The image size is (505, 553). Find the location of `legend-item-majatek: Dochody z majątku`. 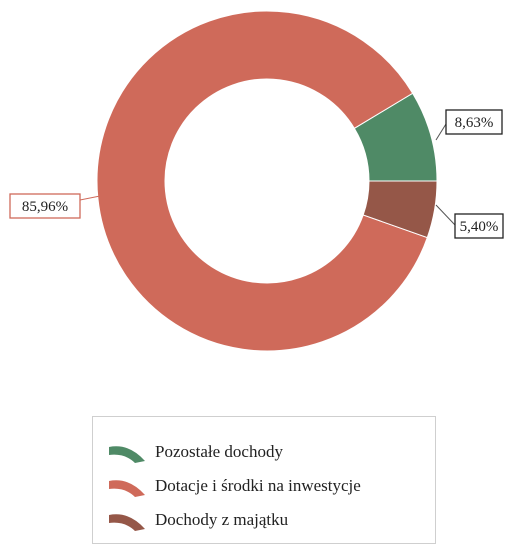

legend-item-majatek: Dochody z majątku is located at coordinates (197, 520).